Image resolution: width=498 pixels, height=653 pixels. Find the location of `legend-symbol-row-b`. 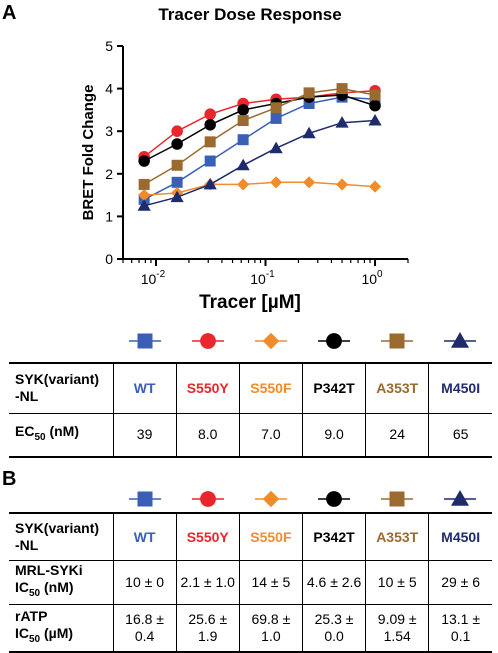

legend-symbol-row-b is located at coordinates (250, 500).